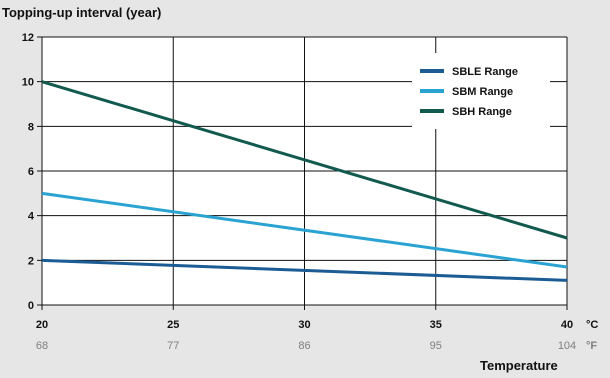 This screenshot has height=378, width=610. What do you see at coordinates (28, 38) in the screenshot?
I see `y-tick-label: 12` at bounding box center [28, 38].